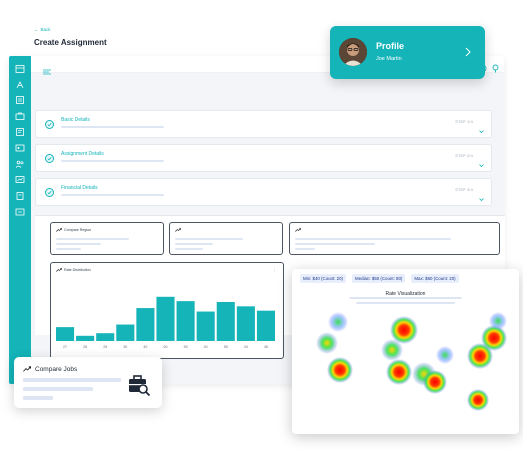  Describe the element at coordinates (20, 220) in the screenshot. I see `sidebar` at that location.